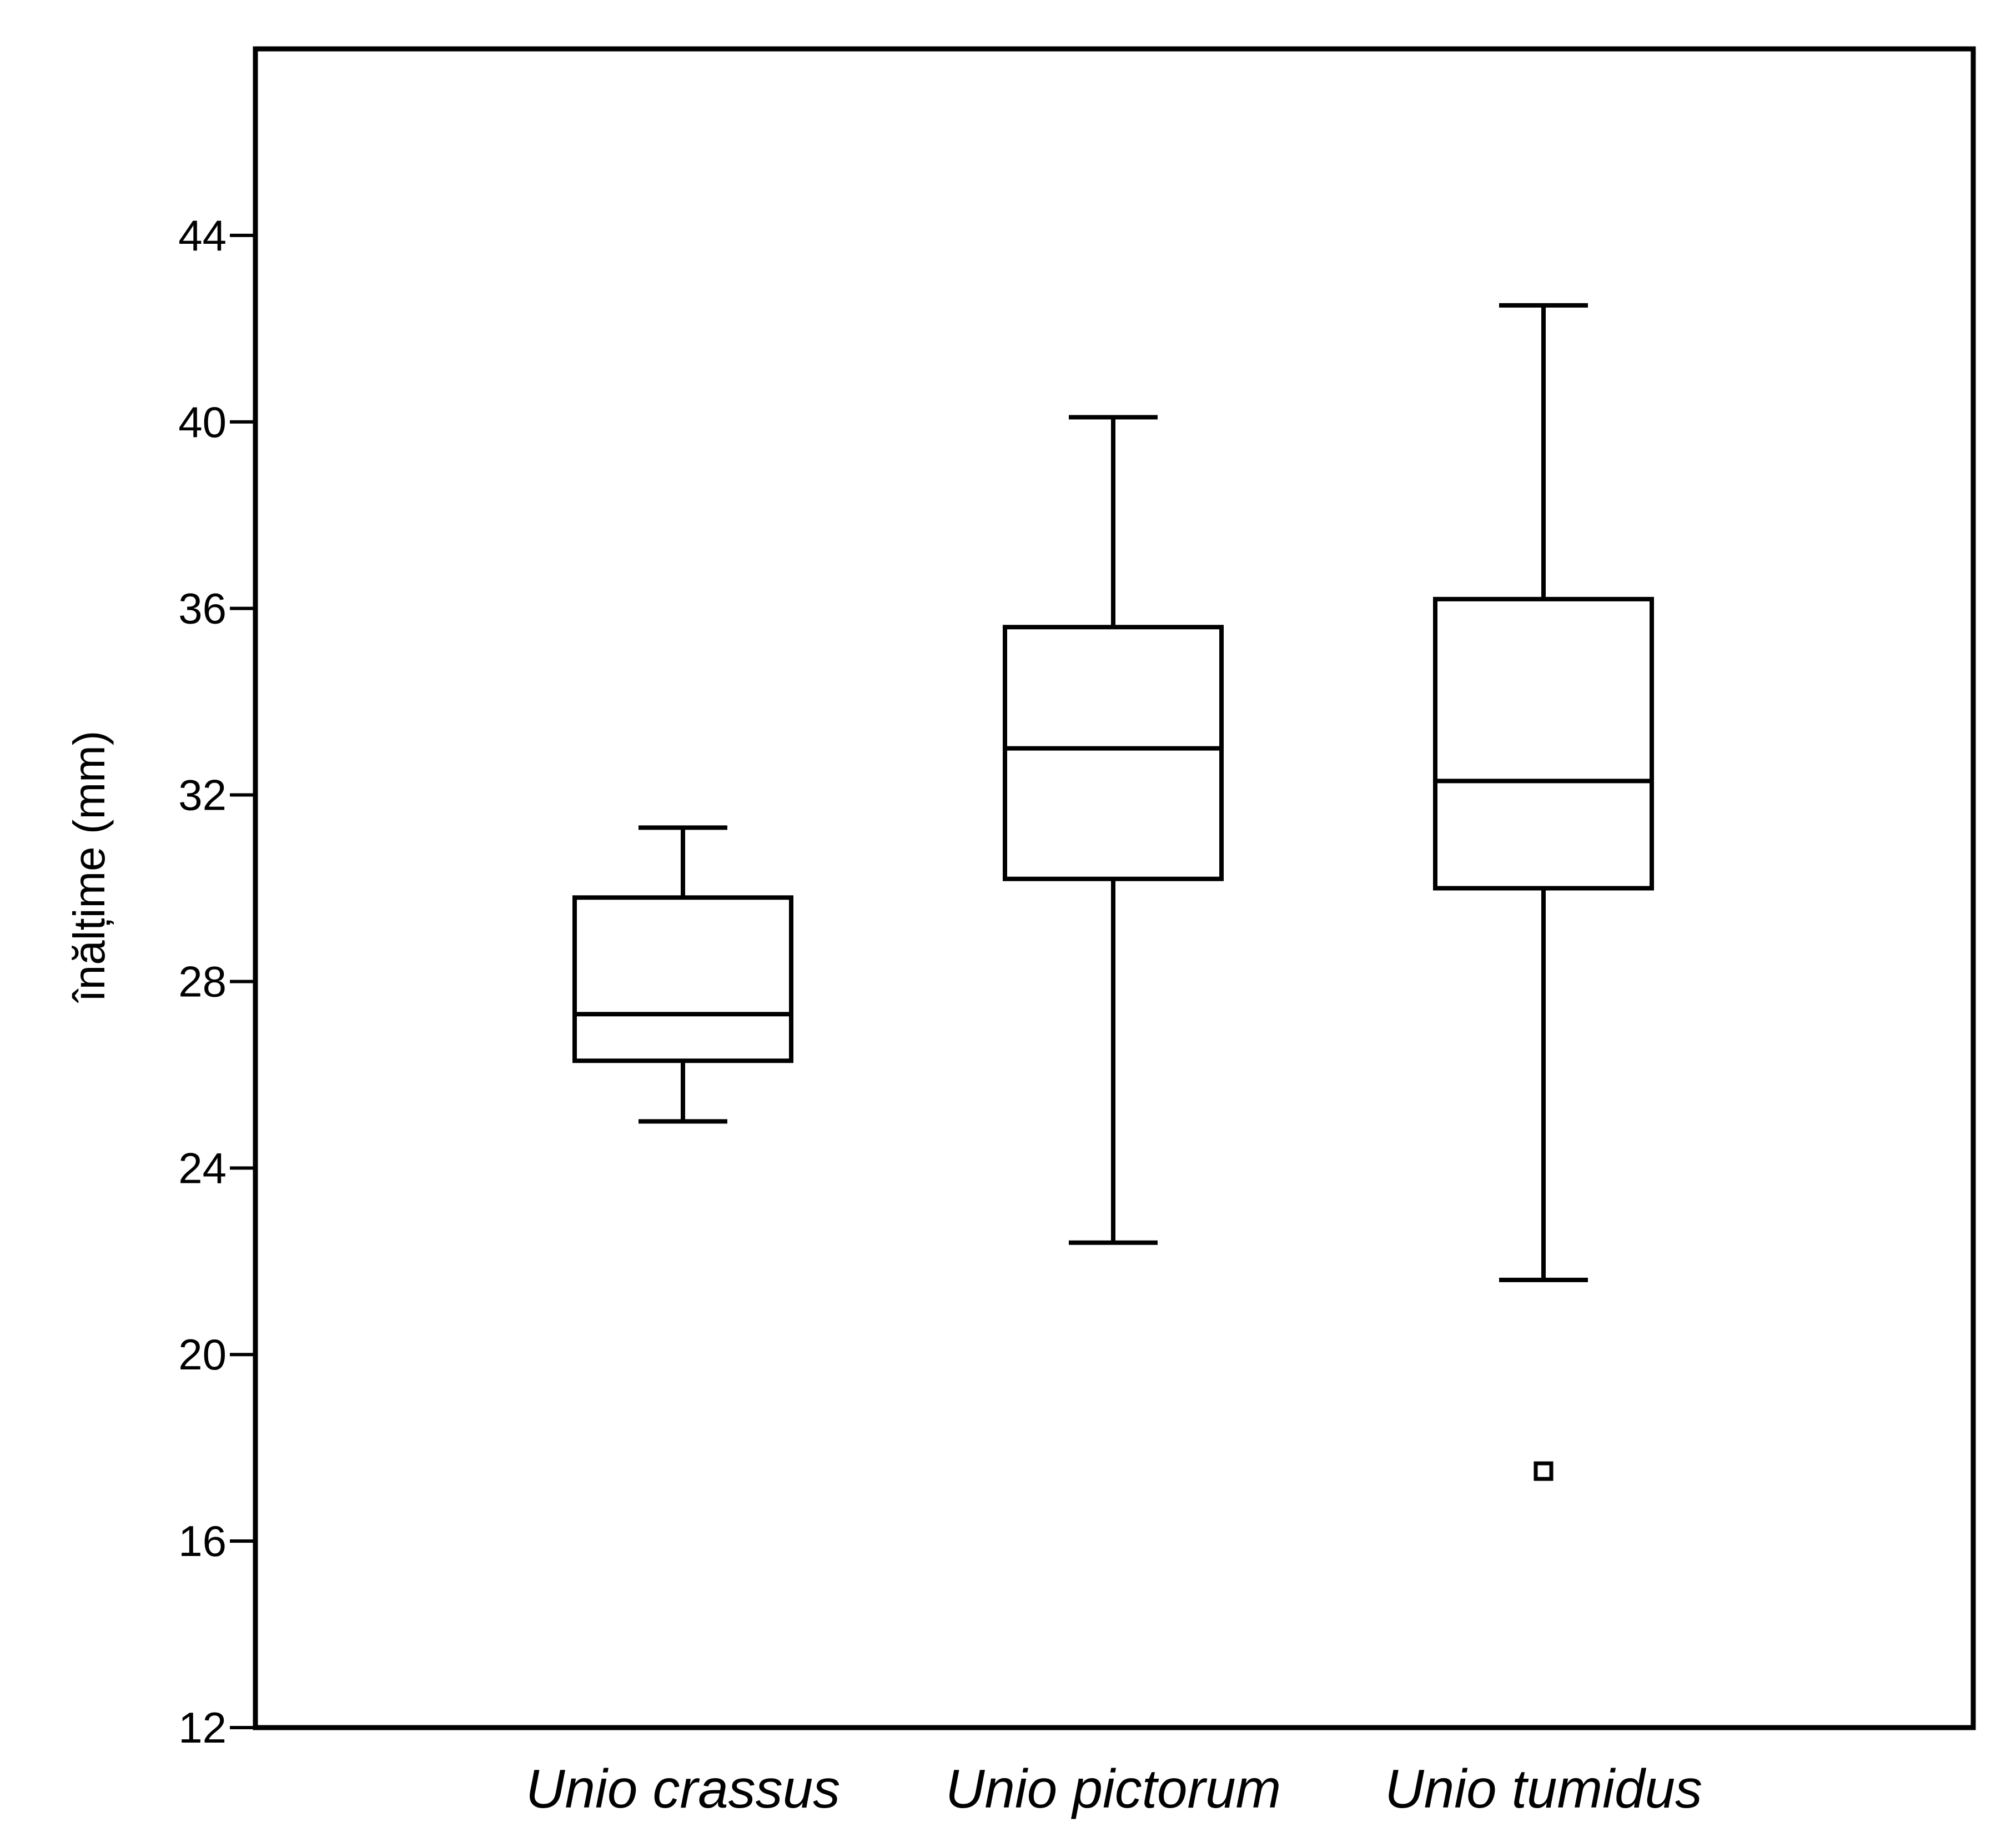 This screenshot has width=2016, height=1822. I want to click on y-tick-label: 24, so click(202, 1167).